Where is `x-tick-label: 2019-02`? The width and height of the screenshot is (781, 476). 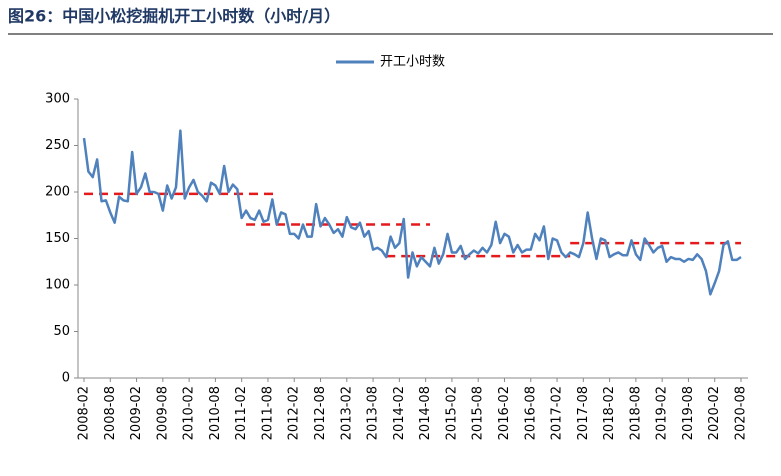 x-tick-label: 2019-02 is located at coordinates (662, 413).